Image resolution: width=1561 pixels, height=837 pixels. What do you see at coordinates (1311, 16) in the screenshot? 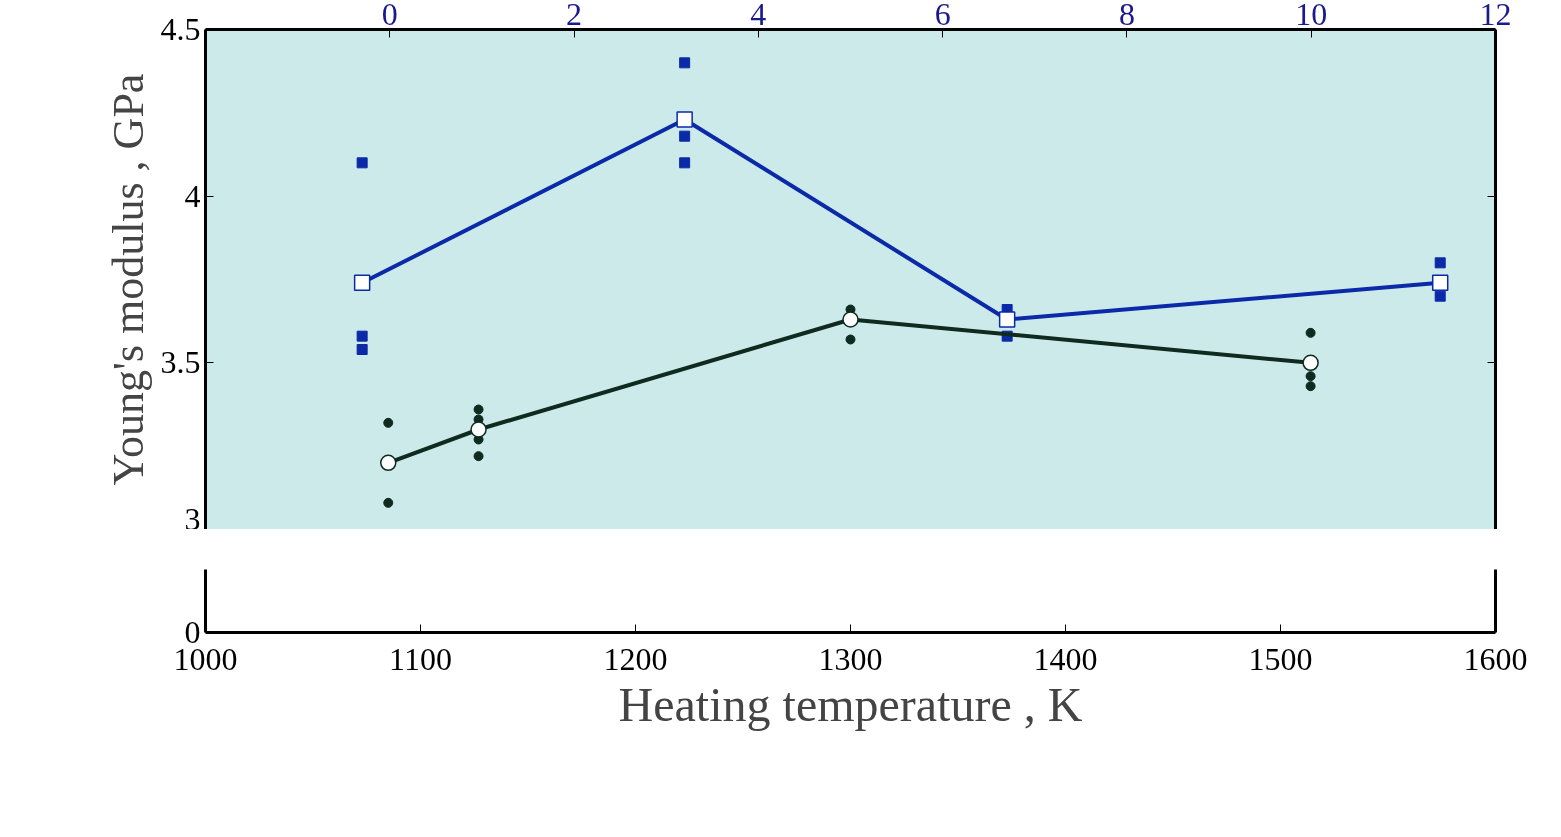
I see `x2-tick-label: 10` at bounding box center [1311, 16].